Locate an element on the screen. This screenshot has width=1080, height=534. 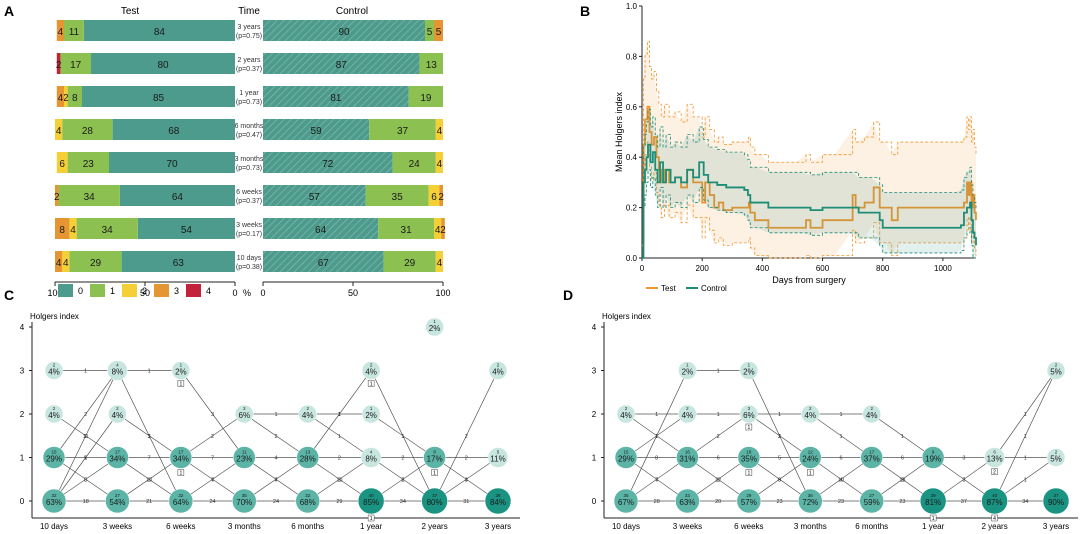
transition-count: 23 is located at coordinates (780, 502).